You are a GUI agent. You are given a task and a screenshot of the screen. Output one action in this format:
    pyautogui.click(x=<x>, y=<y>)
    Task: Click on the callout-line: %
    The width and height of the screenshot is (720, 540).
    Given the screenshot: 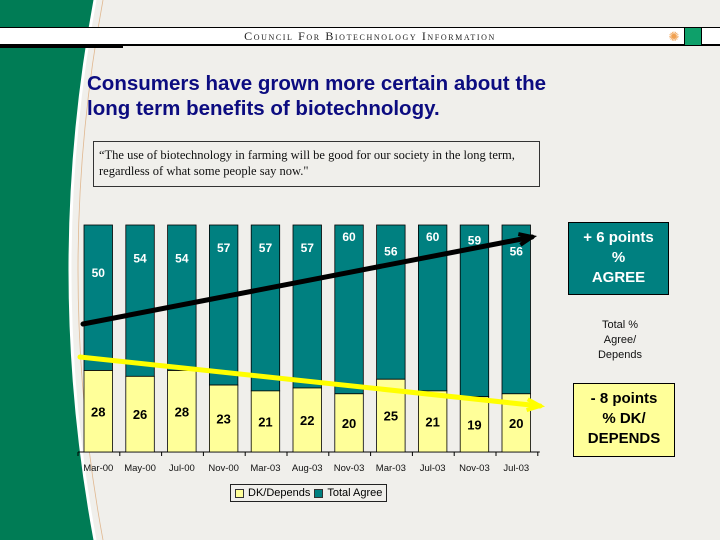 What is the action you would take?
    pyautogui.click(x=618, y=257)
    